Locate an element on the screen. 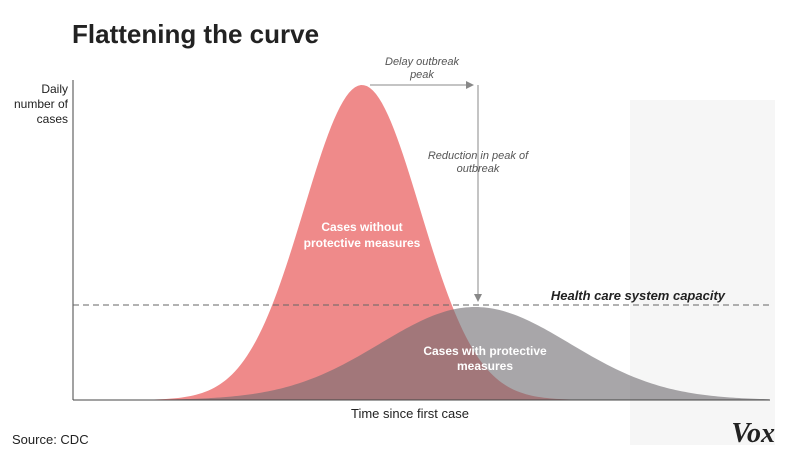 The width and height of the screenshot is (800, 450). source: Source: CDC is located at coordinates (50, 439).